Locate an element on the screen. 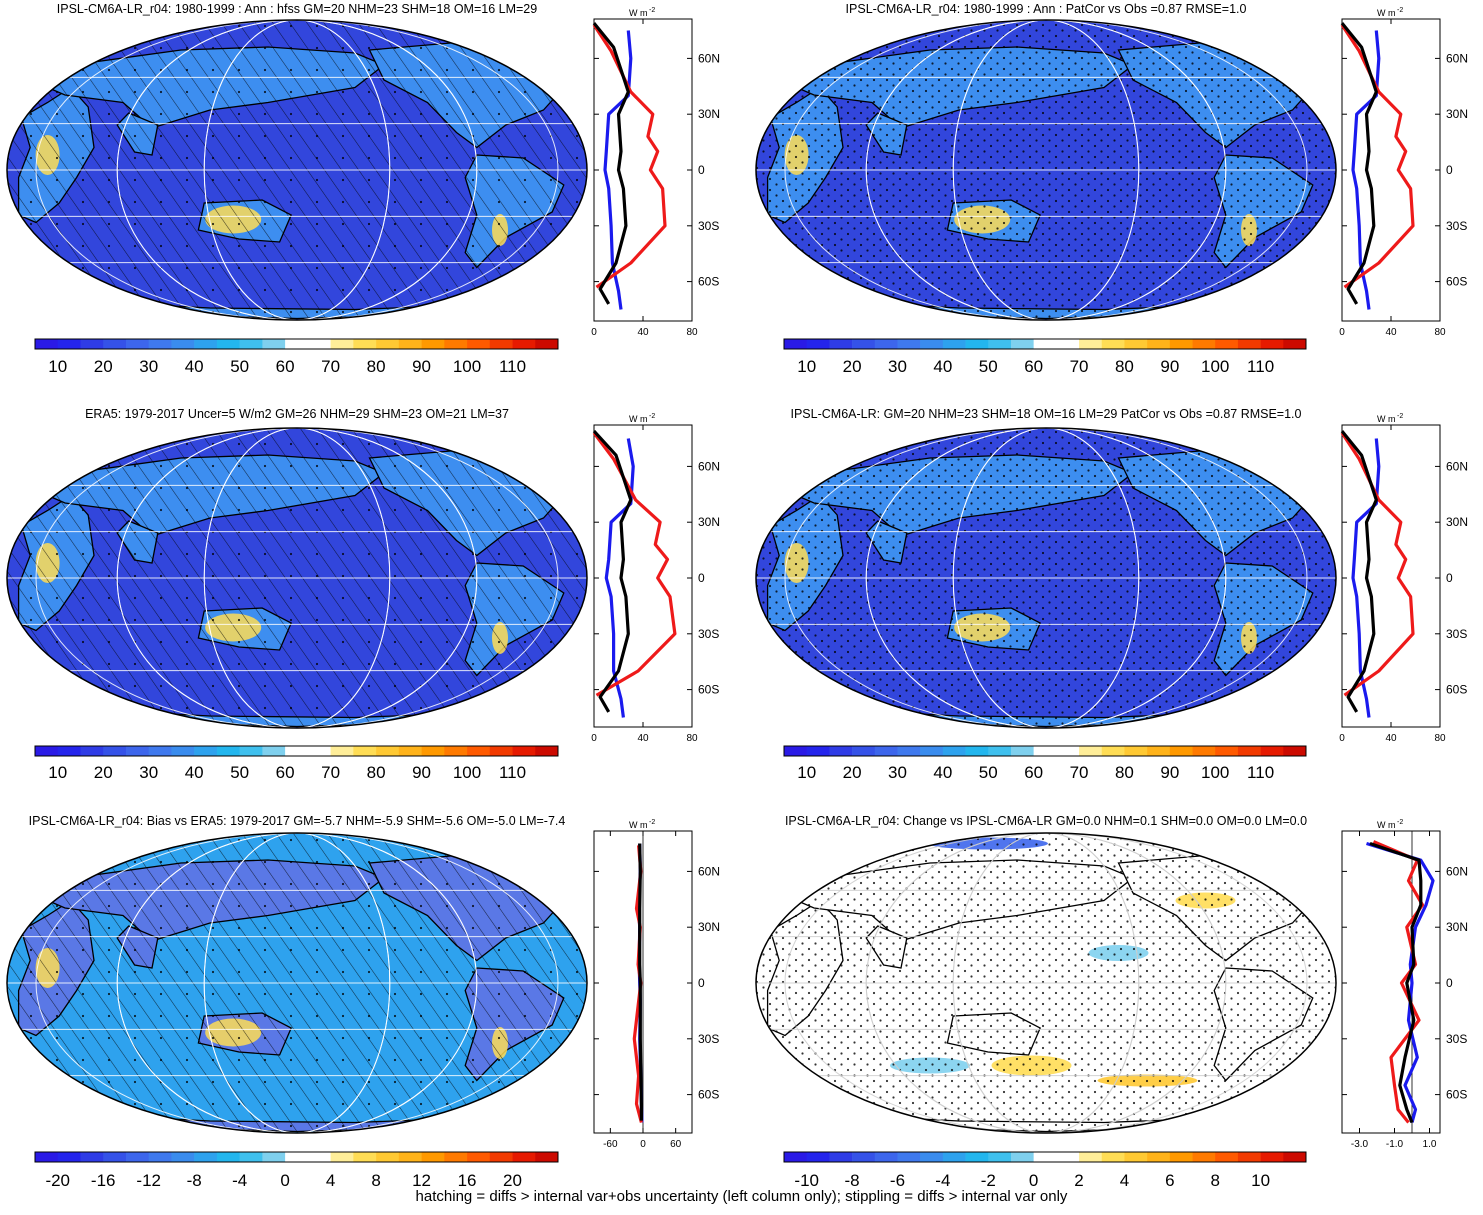  lat-tick-label: 30N is located at coordinates (1457, 522).